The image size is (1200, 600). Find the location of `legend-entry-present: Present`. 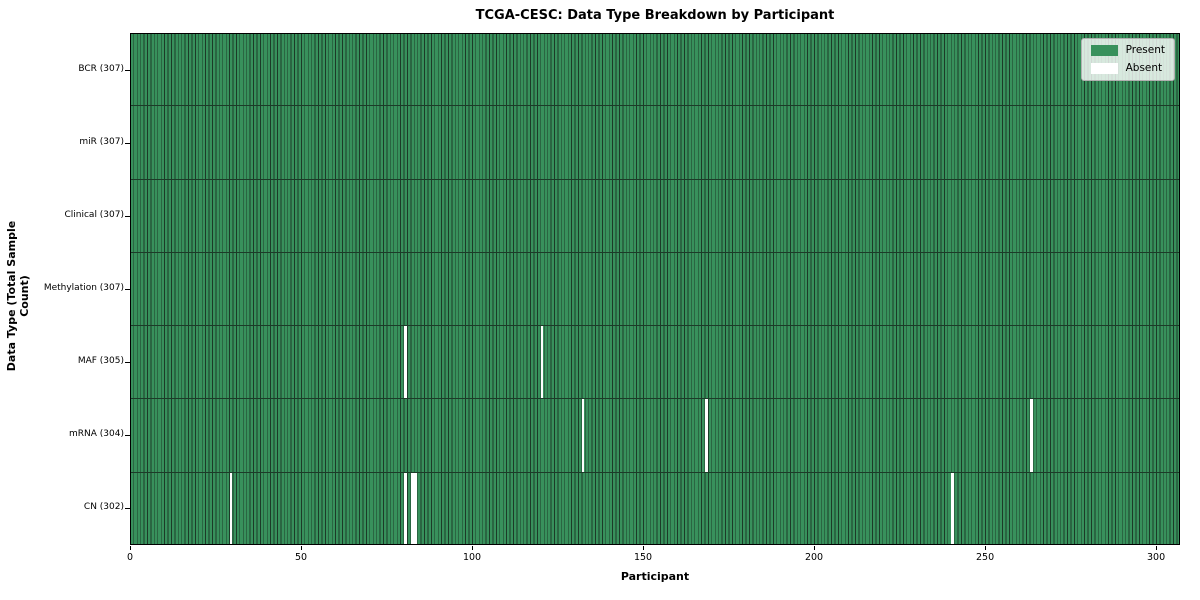

legend-entry-present: Present is located at coordinates (1127, 50).